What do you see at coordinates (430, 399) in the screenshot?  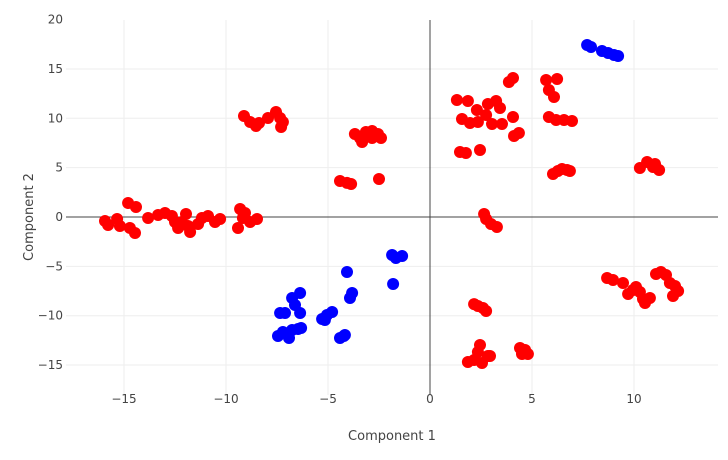 I see `x-tick-label: 0` at bounding box center [430, 399].